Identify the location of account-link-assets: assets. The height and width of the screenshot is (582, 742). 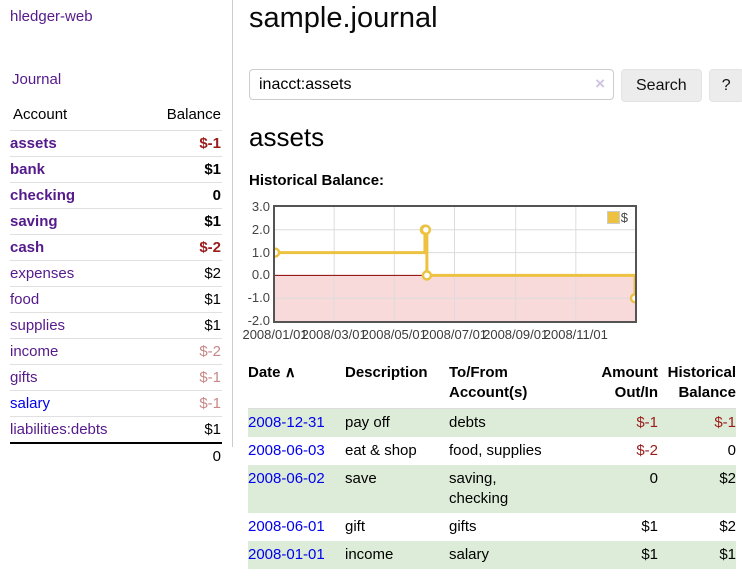
(33, 143).